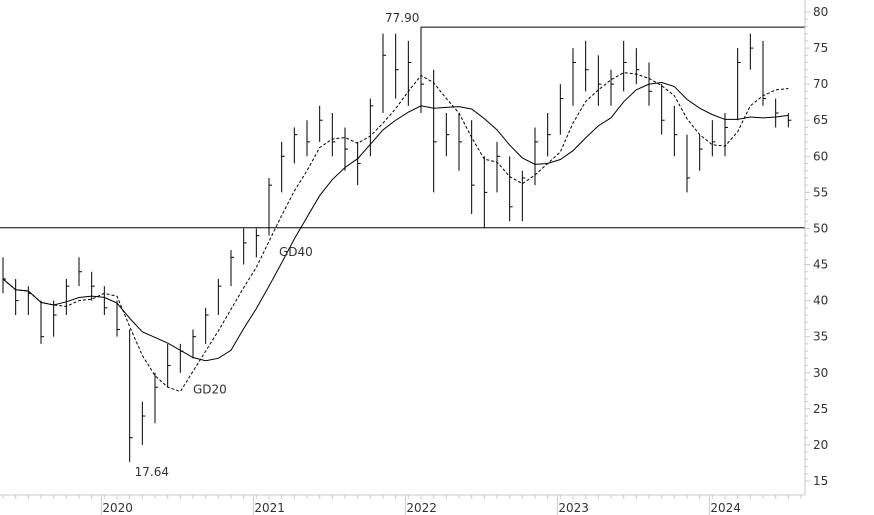 The image size is (874, 515). What do you see at coordinates (296, 252) in the screenshot?
I see `ma-label: GD40` at bounding box center [296, 252].